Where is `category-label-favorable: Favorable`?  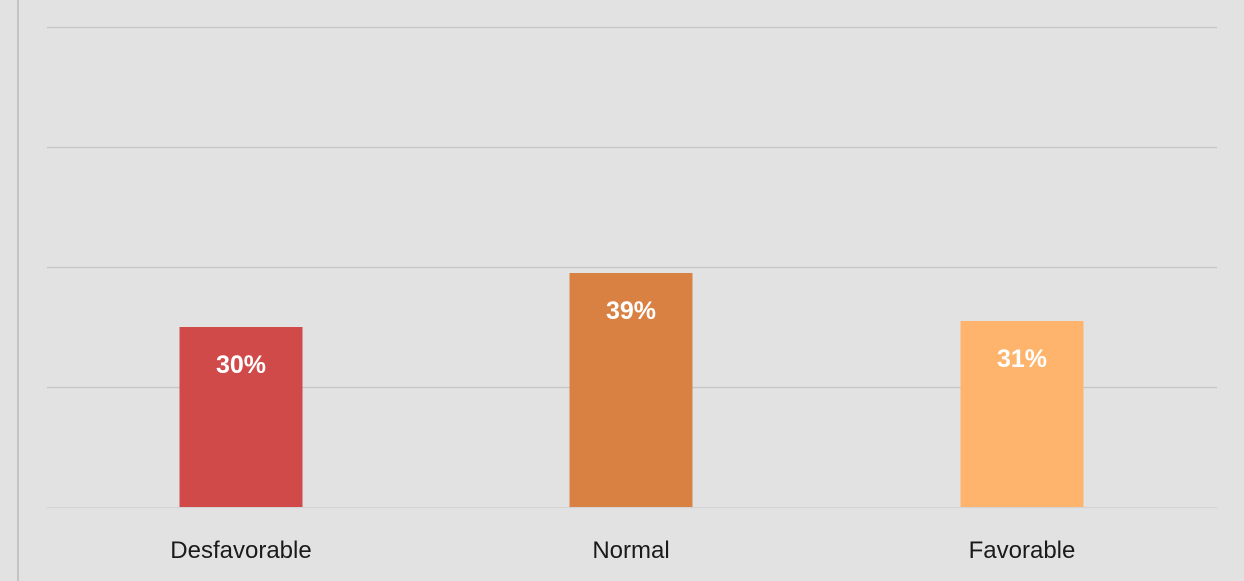
category-label-favorable: Favorable is located at coordinates (1022, 550).